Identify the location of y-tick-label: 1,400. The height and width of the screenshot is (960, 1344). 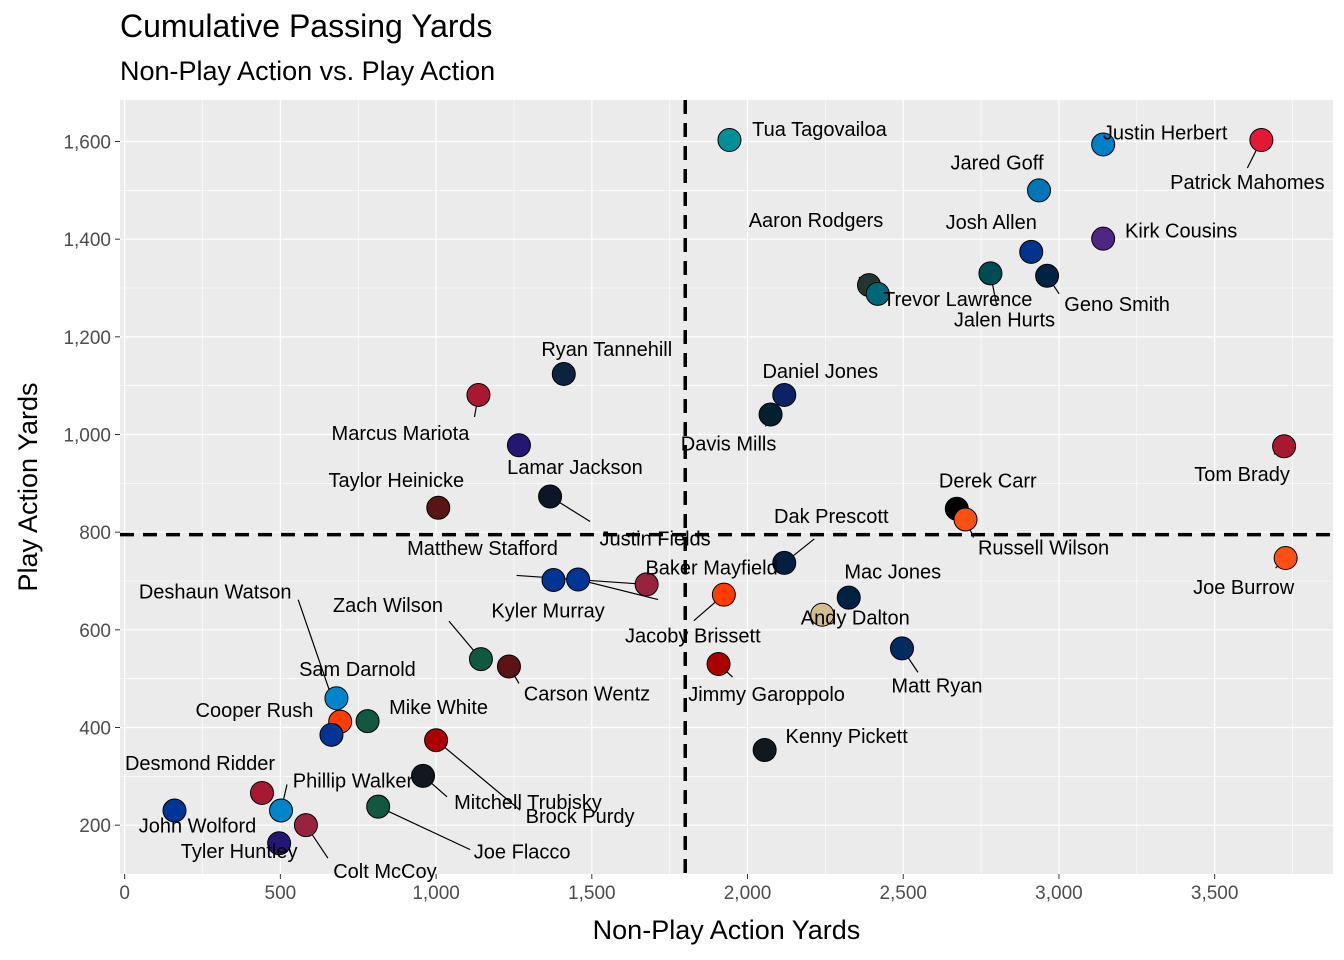
(87, 240).